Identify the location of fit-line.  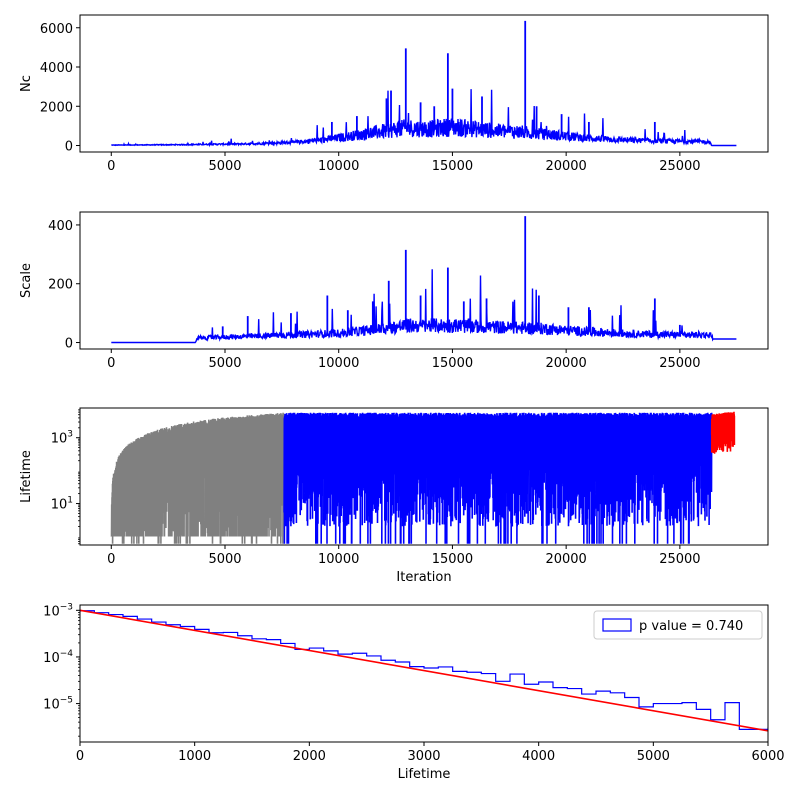
(424, 670).